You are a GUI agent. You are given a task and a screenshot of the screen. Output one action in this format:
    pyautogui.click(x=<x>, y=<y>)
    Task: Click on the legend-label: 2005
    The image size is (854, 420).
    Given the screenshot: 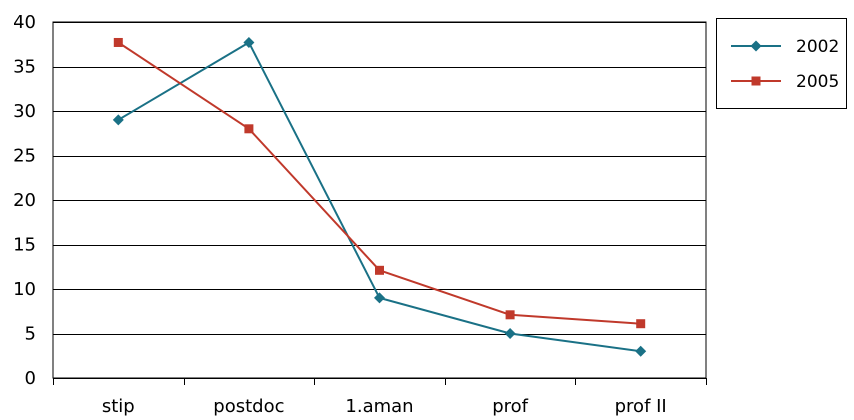 What is the action you would take?
    pyautogui.click(x=817, y=82)
    